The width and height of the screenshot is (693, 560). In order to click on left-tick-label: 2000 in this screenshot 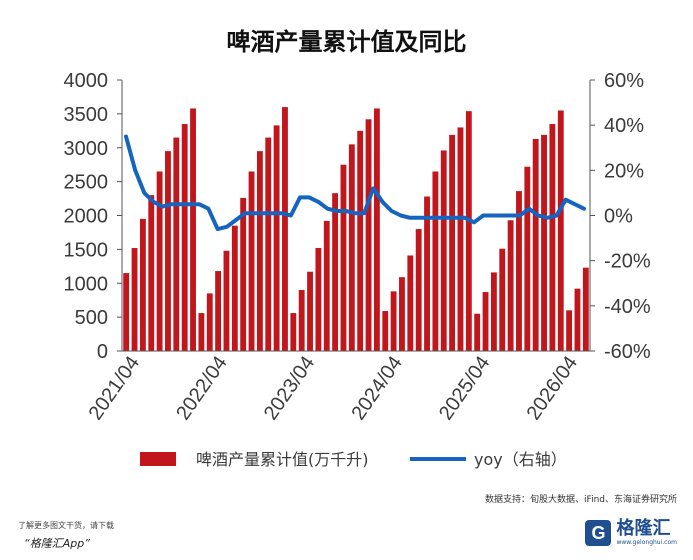, I will do `click(86, 217)`.